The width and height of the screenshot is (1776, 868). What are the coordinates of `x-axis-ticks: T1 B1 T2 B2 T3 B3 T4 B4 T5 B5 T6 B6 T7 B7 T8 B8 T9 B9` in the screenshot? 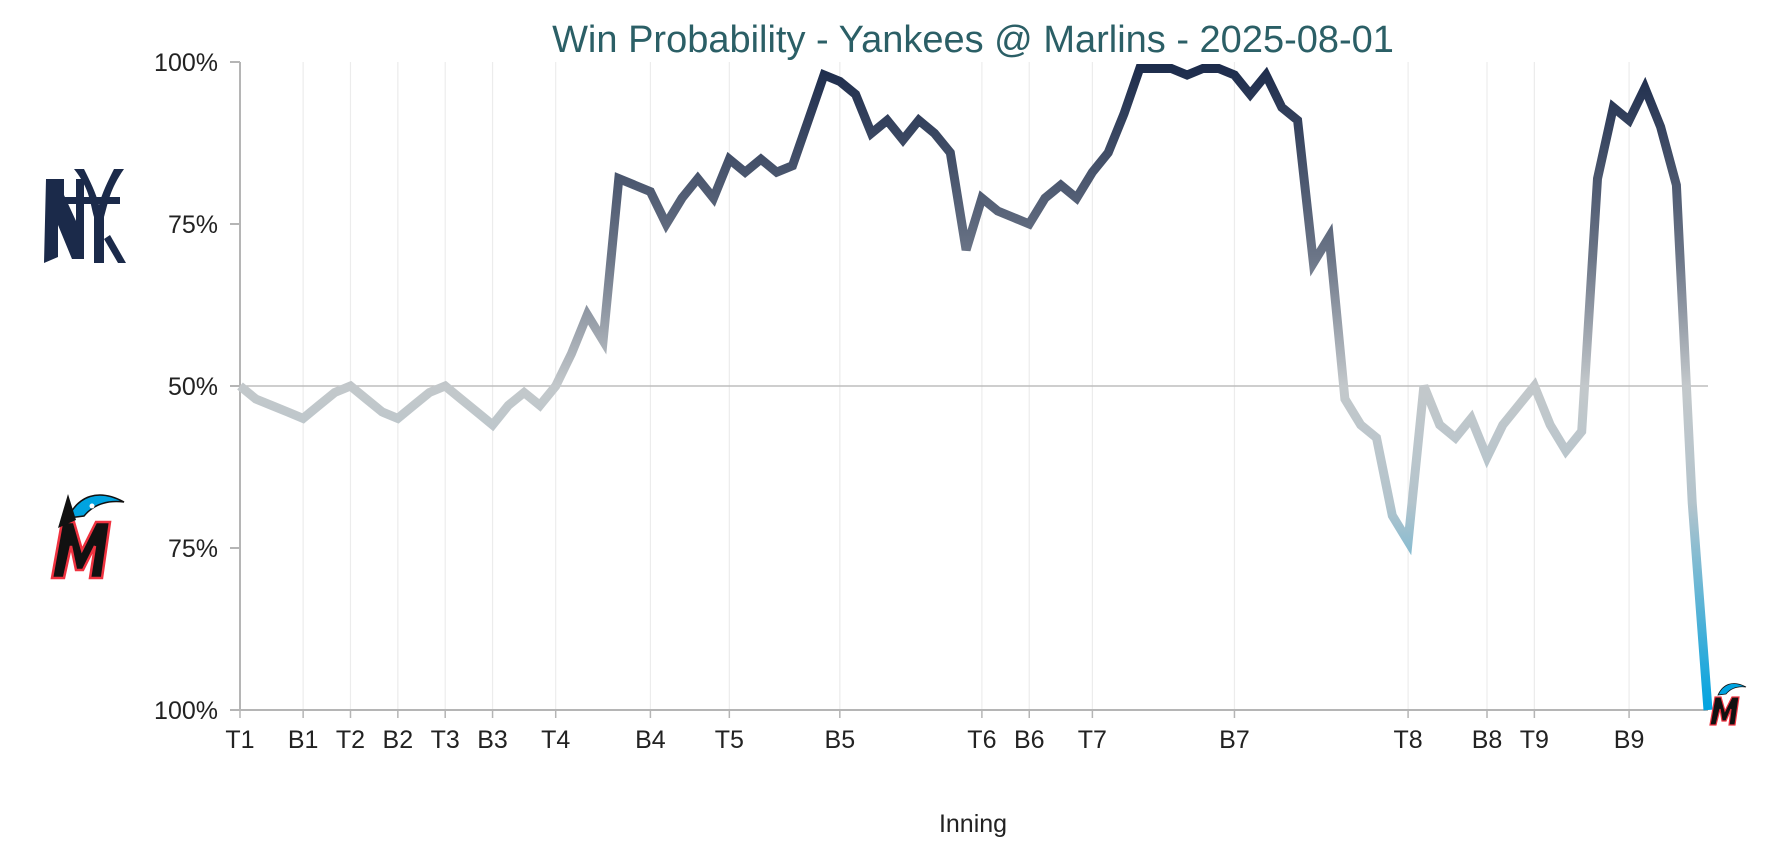 It's located at (934, 732).